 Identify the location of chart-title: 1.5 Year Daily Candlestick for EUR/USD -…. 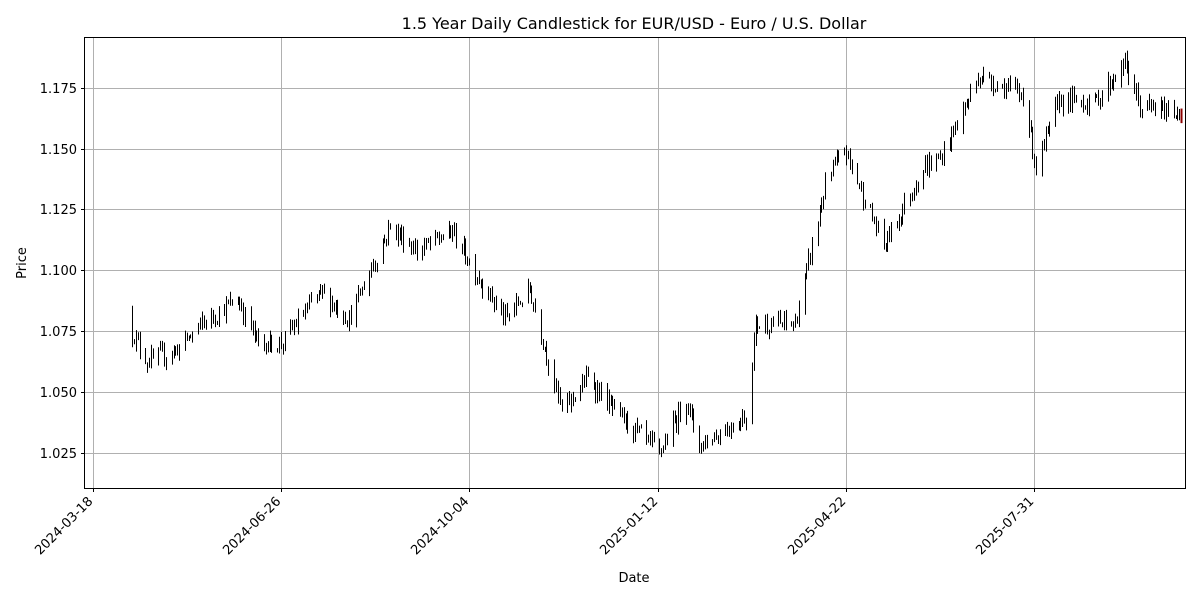
(634, 23).